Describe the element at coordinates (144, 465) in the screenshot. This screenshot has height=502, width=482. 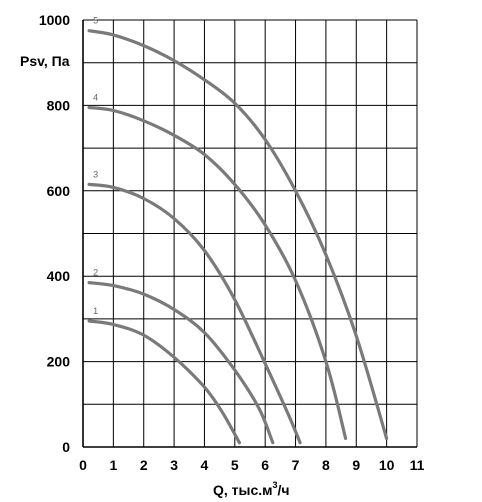
I see `x-tick-label: 2` at that location.